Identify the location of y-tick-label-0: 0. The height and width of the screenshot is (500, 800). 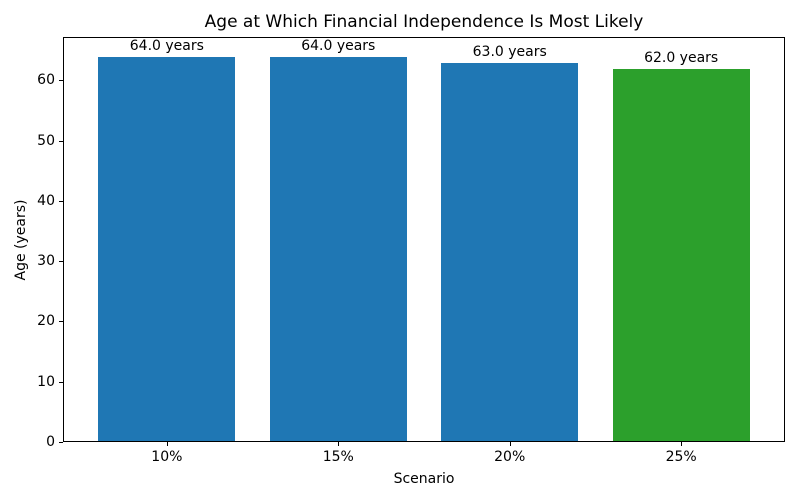
(50, 442).